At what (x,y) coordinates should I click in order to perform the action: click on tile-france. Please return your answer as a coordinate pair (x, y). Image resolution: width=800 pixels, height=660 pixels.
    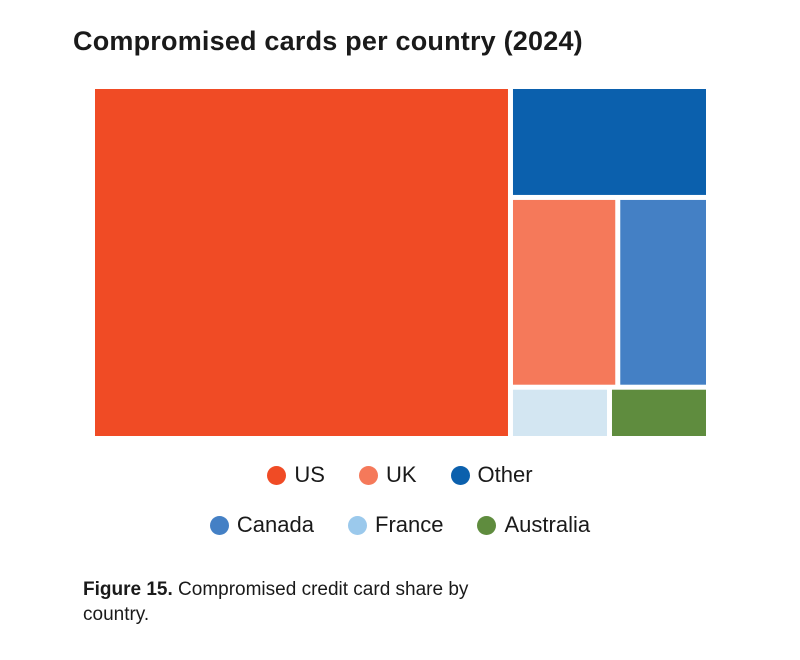
    Looking at the image, I should click on (559, 412).